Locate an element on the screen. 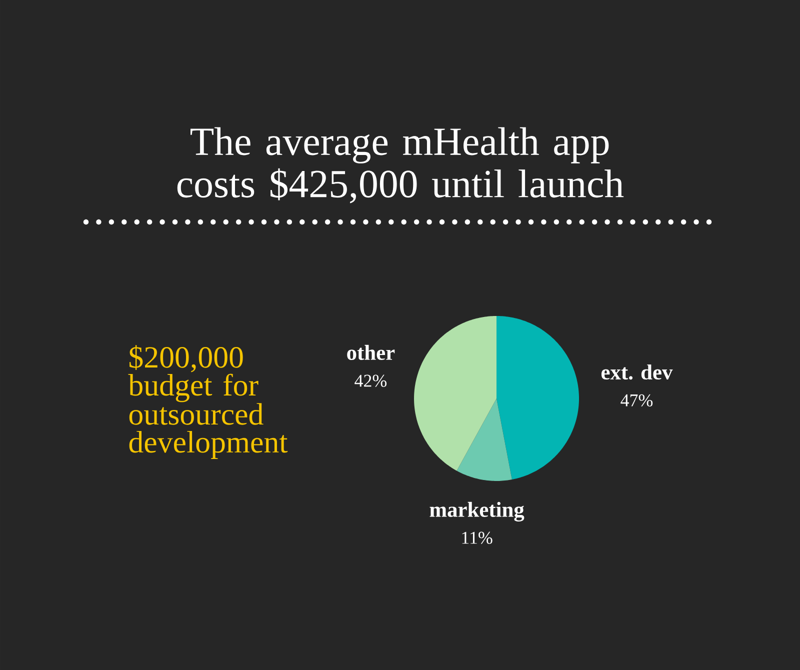 The height and width of the screenshot is (670, 800). slice-label: marketing is located at coordinates (477, 512).